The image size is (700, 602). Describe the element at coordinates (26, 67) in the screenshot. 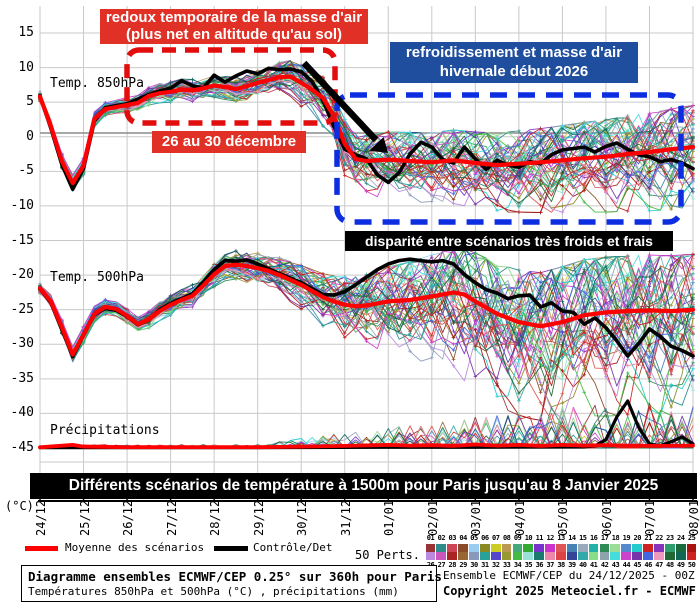

I see `y-tick-label: 10` at that location.